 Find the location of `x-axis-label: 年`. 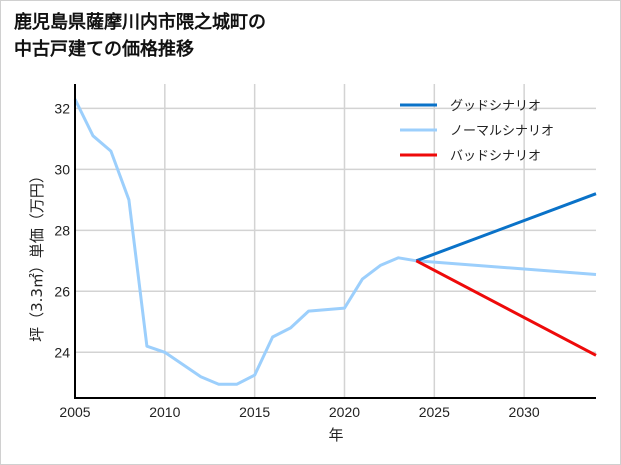

x-axis-label: 年 is located at coordinates (335, 435).